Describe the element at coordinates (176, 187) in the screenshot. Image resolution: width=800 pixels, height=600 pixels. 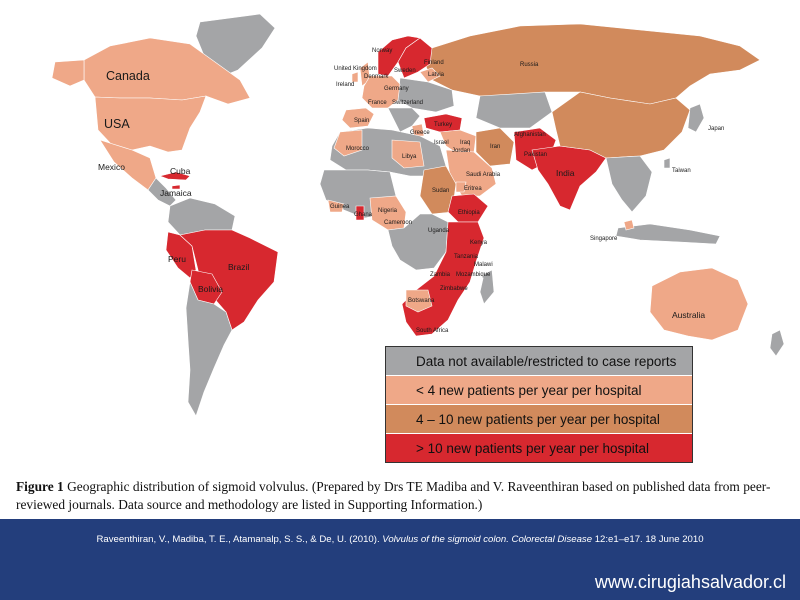
I see `region-jamaica` at that location.